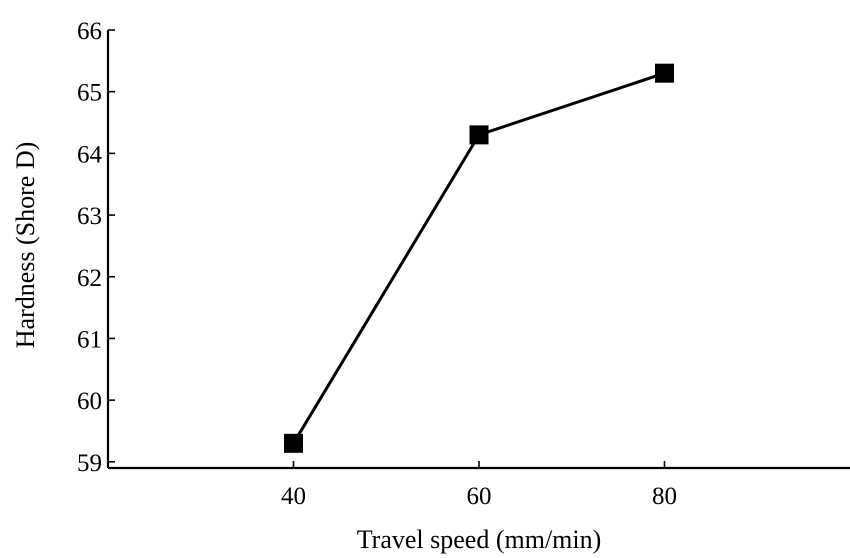  What do you see at coordinates (89, 93) in the screenshot?
I see `y-tick-label: 65` at bounding box center [89, 93].